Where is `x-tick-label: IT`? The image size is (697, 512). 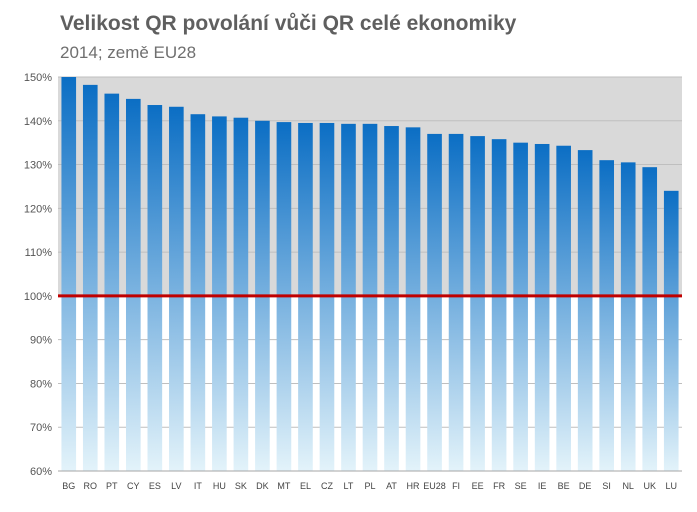
x-tick-label: IT is located at coordinates (198, 486).